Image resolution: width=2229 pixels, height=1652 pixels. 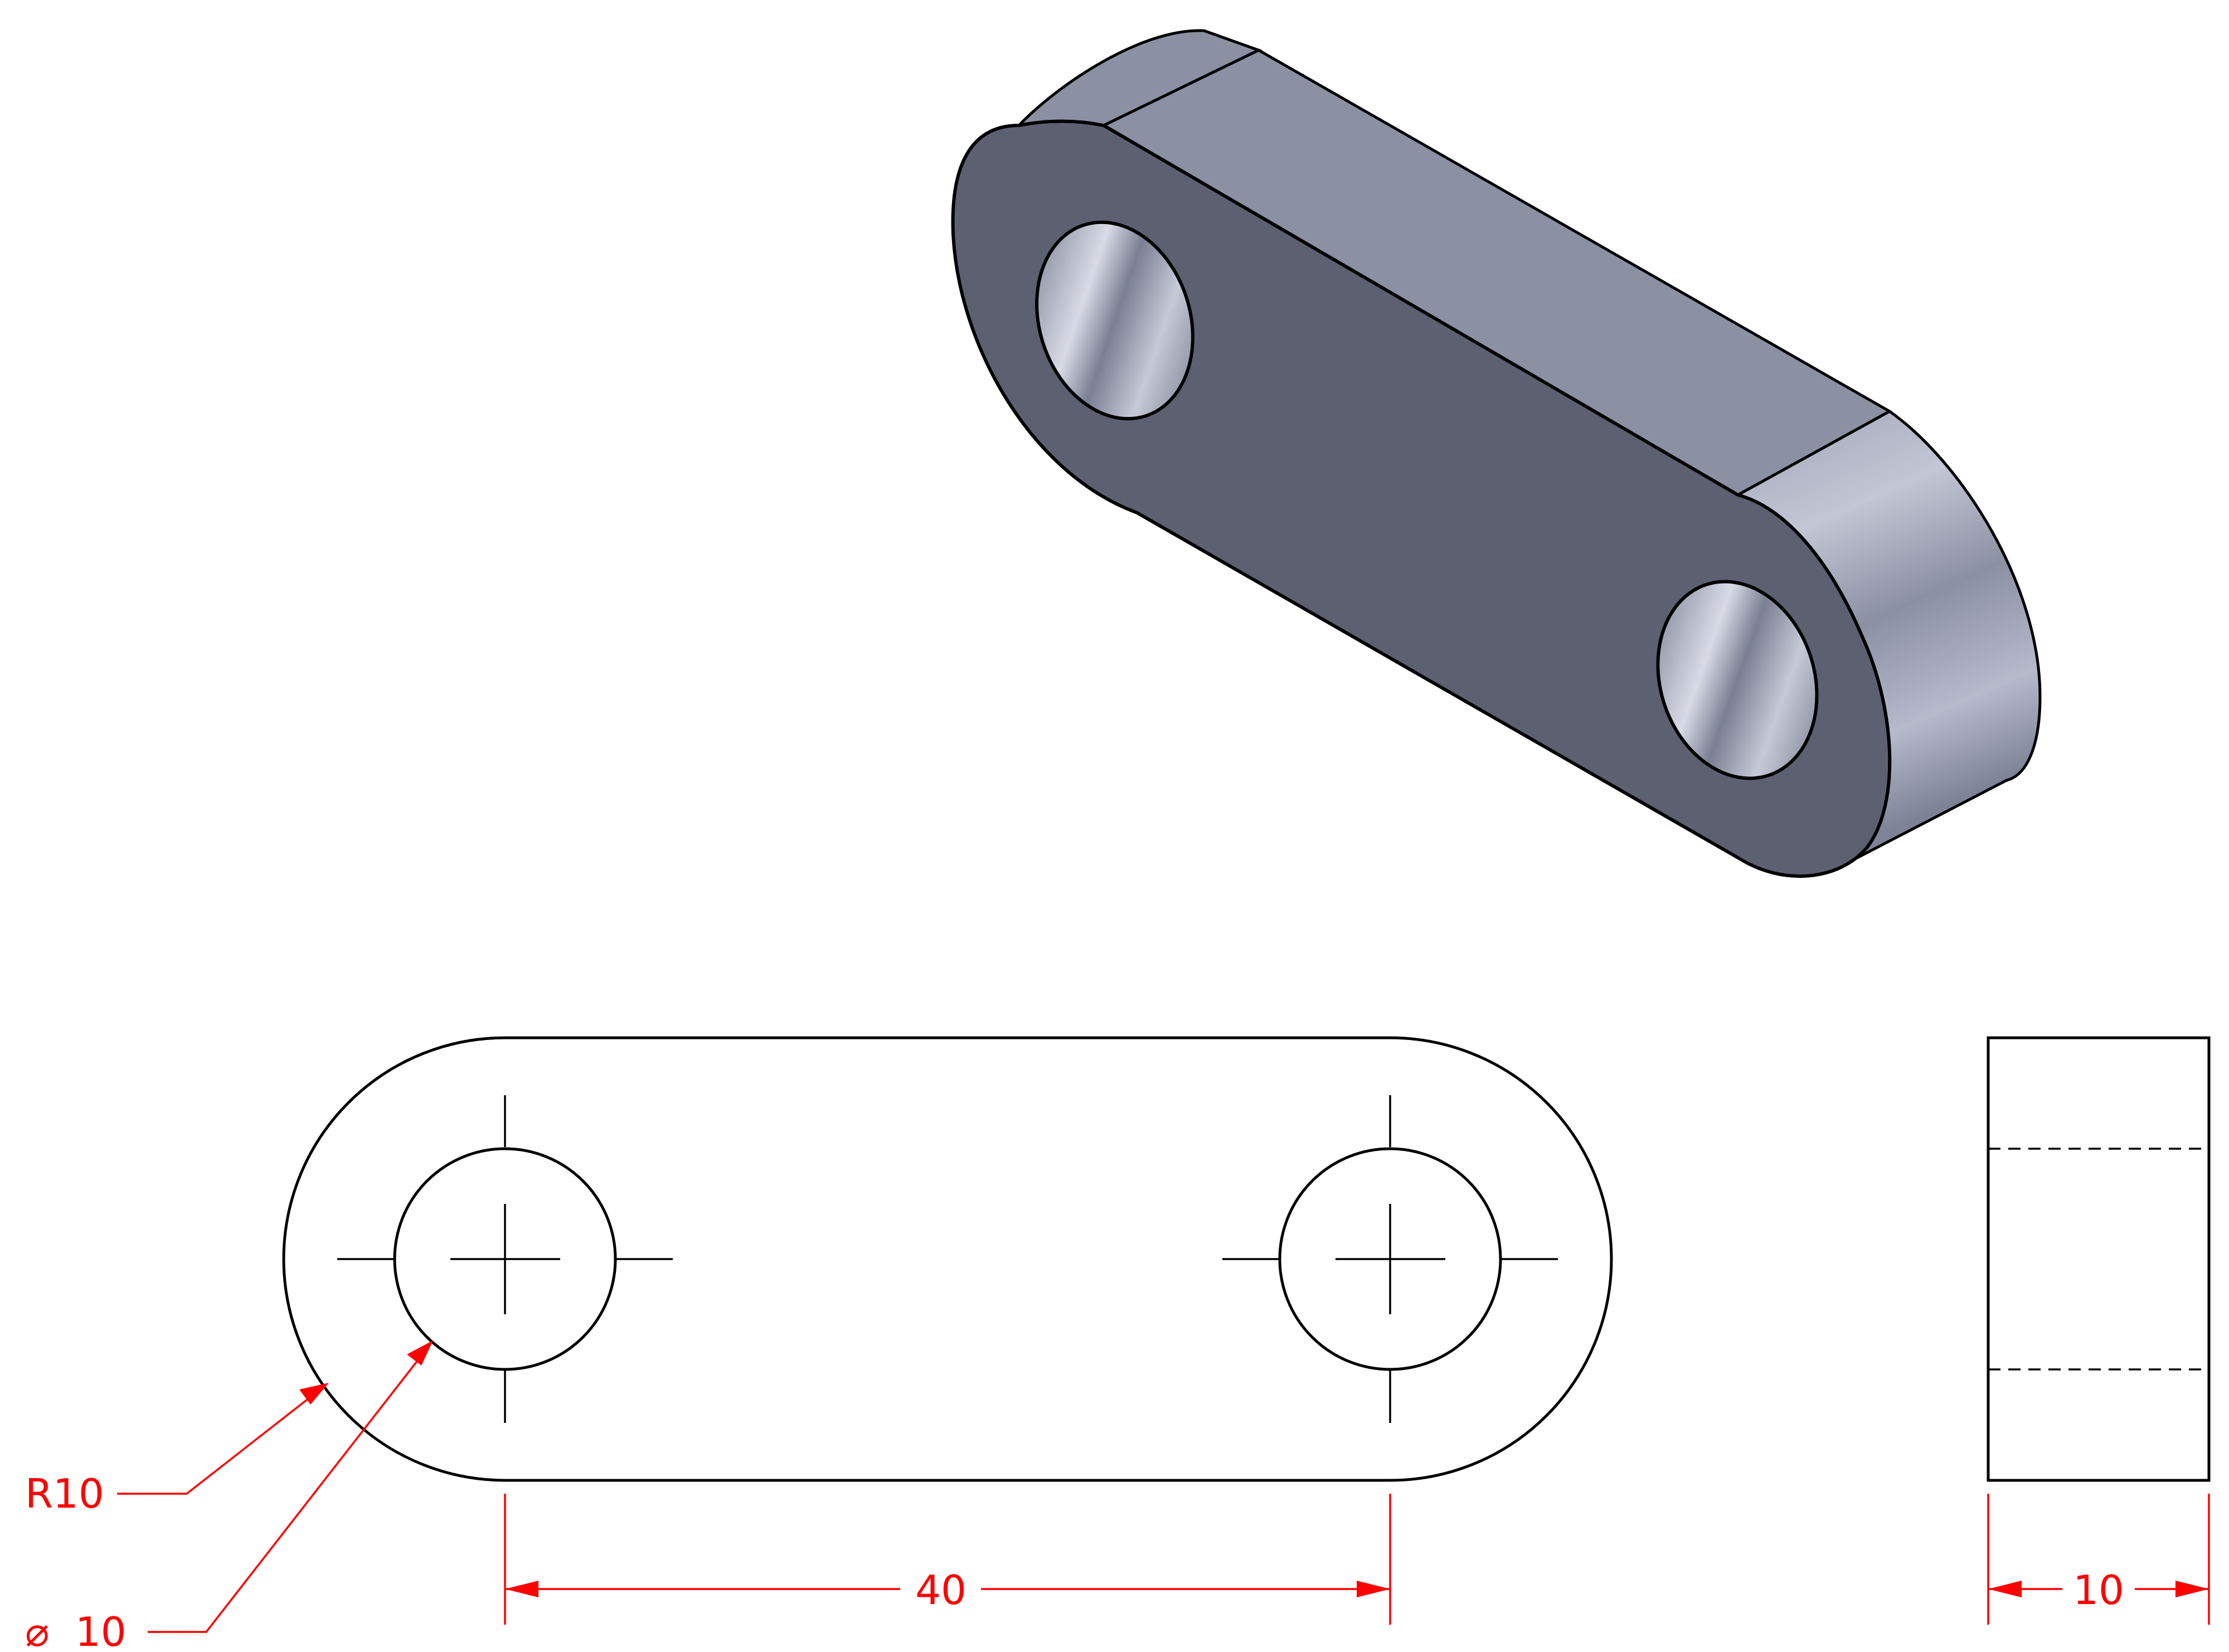 What do you see at coordinates (1139, 78) in the screenshot?
I see `iso-top-left-curve` at bounding box center [1139, 78].